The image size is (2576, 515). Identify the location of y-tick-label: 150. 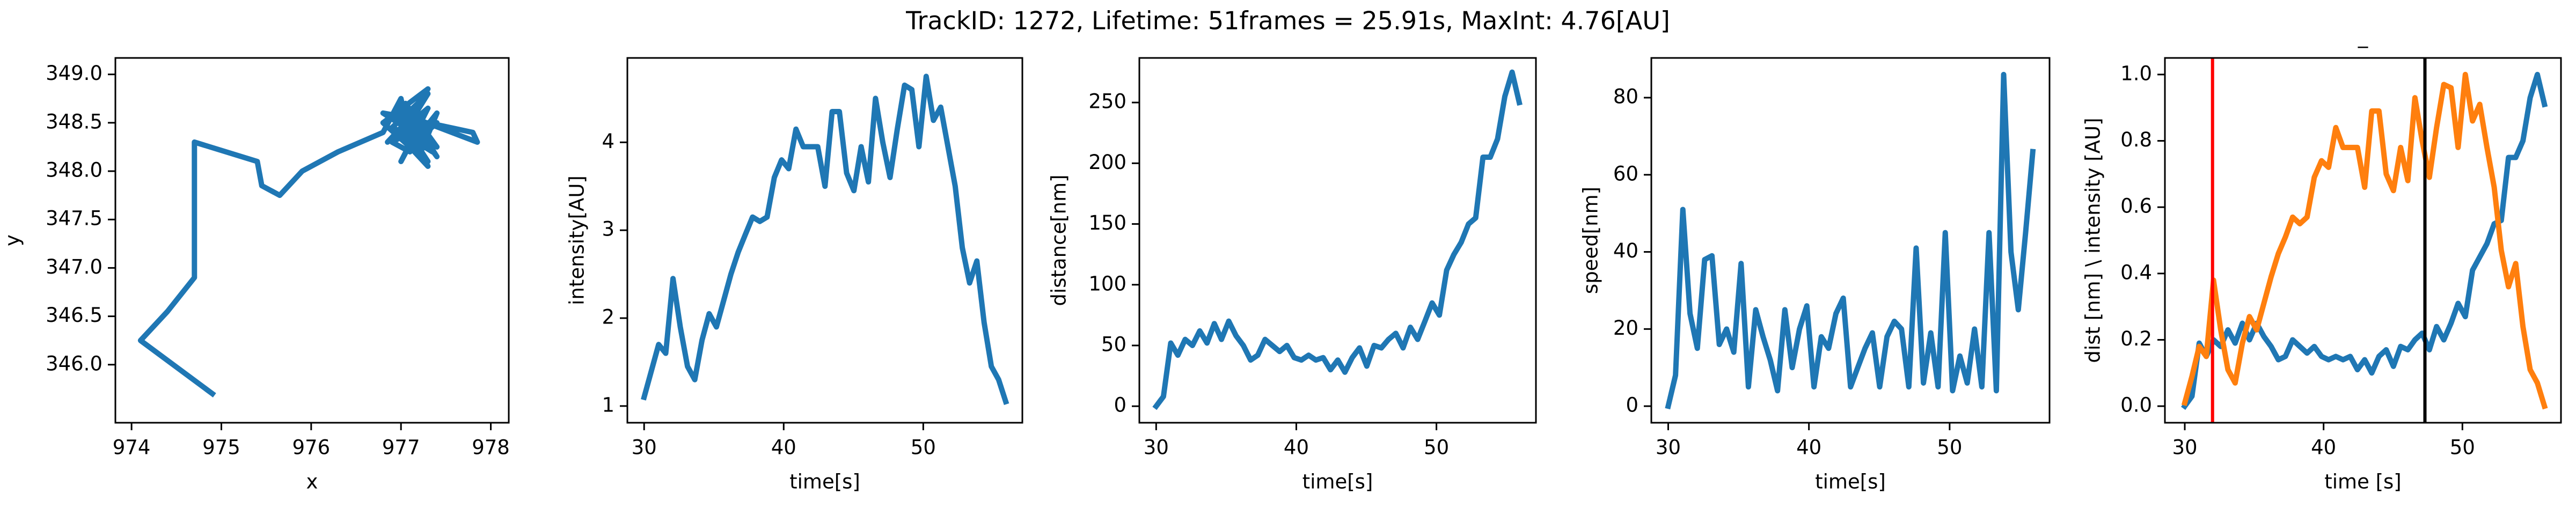
(1107, 223).